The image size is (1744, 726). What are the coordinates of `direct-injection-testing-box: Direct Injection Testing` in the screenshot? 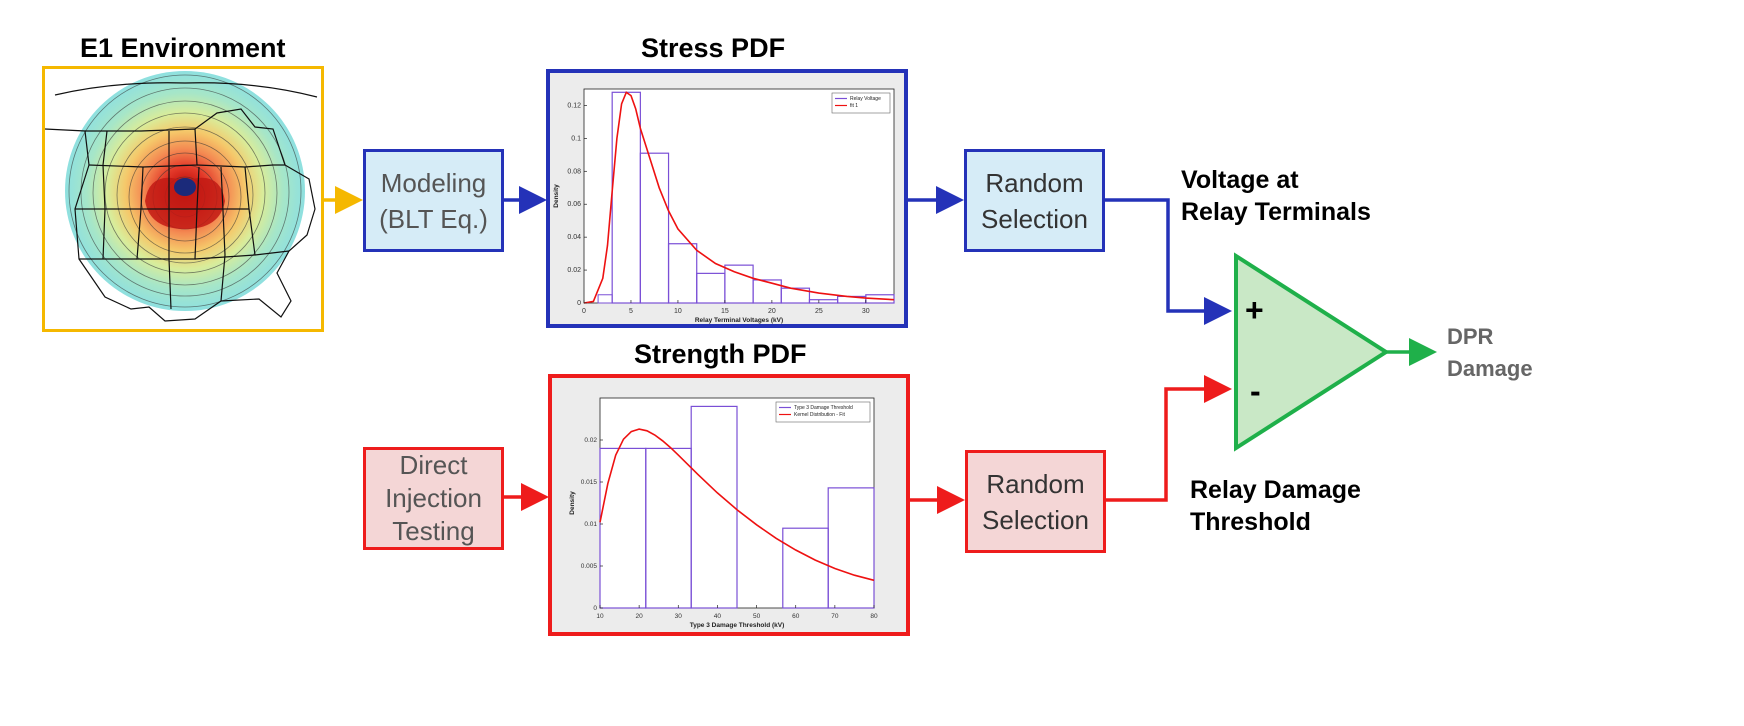 It's located at (433, 498).